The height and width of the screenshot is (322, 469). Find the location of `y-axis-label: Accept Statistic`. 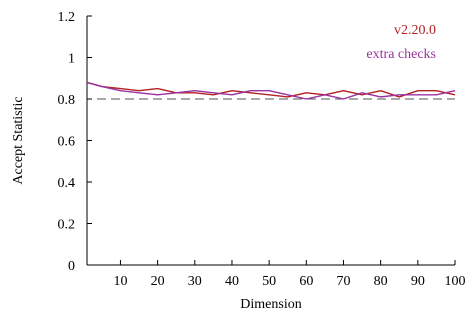

y-axis-label: Accept Statistic is located at coordinates (18, 140).